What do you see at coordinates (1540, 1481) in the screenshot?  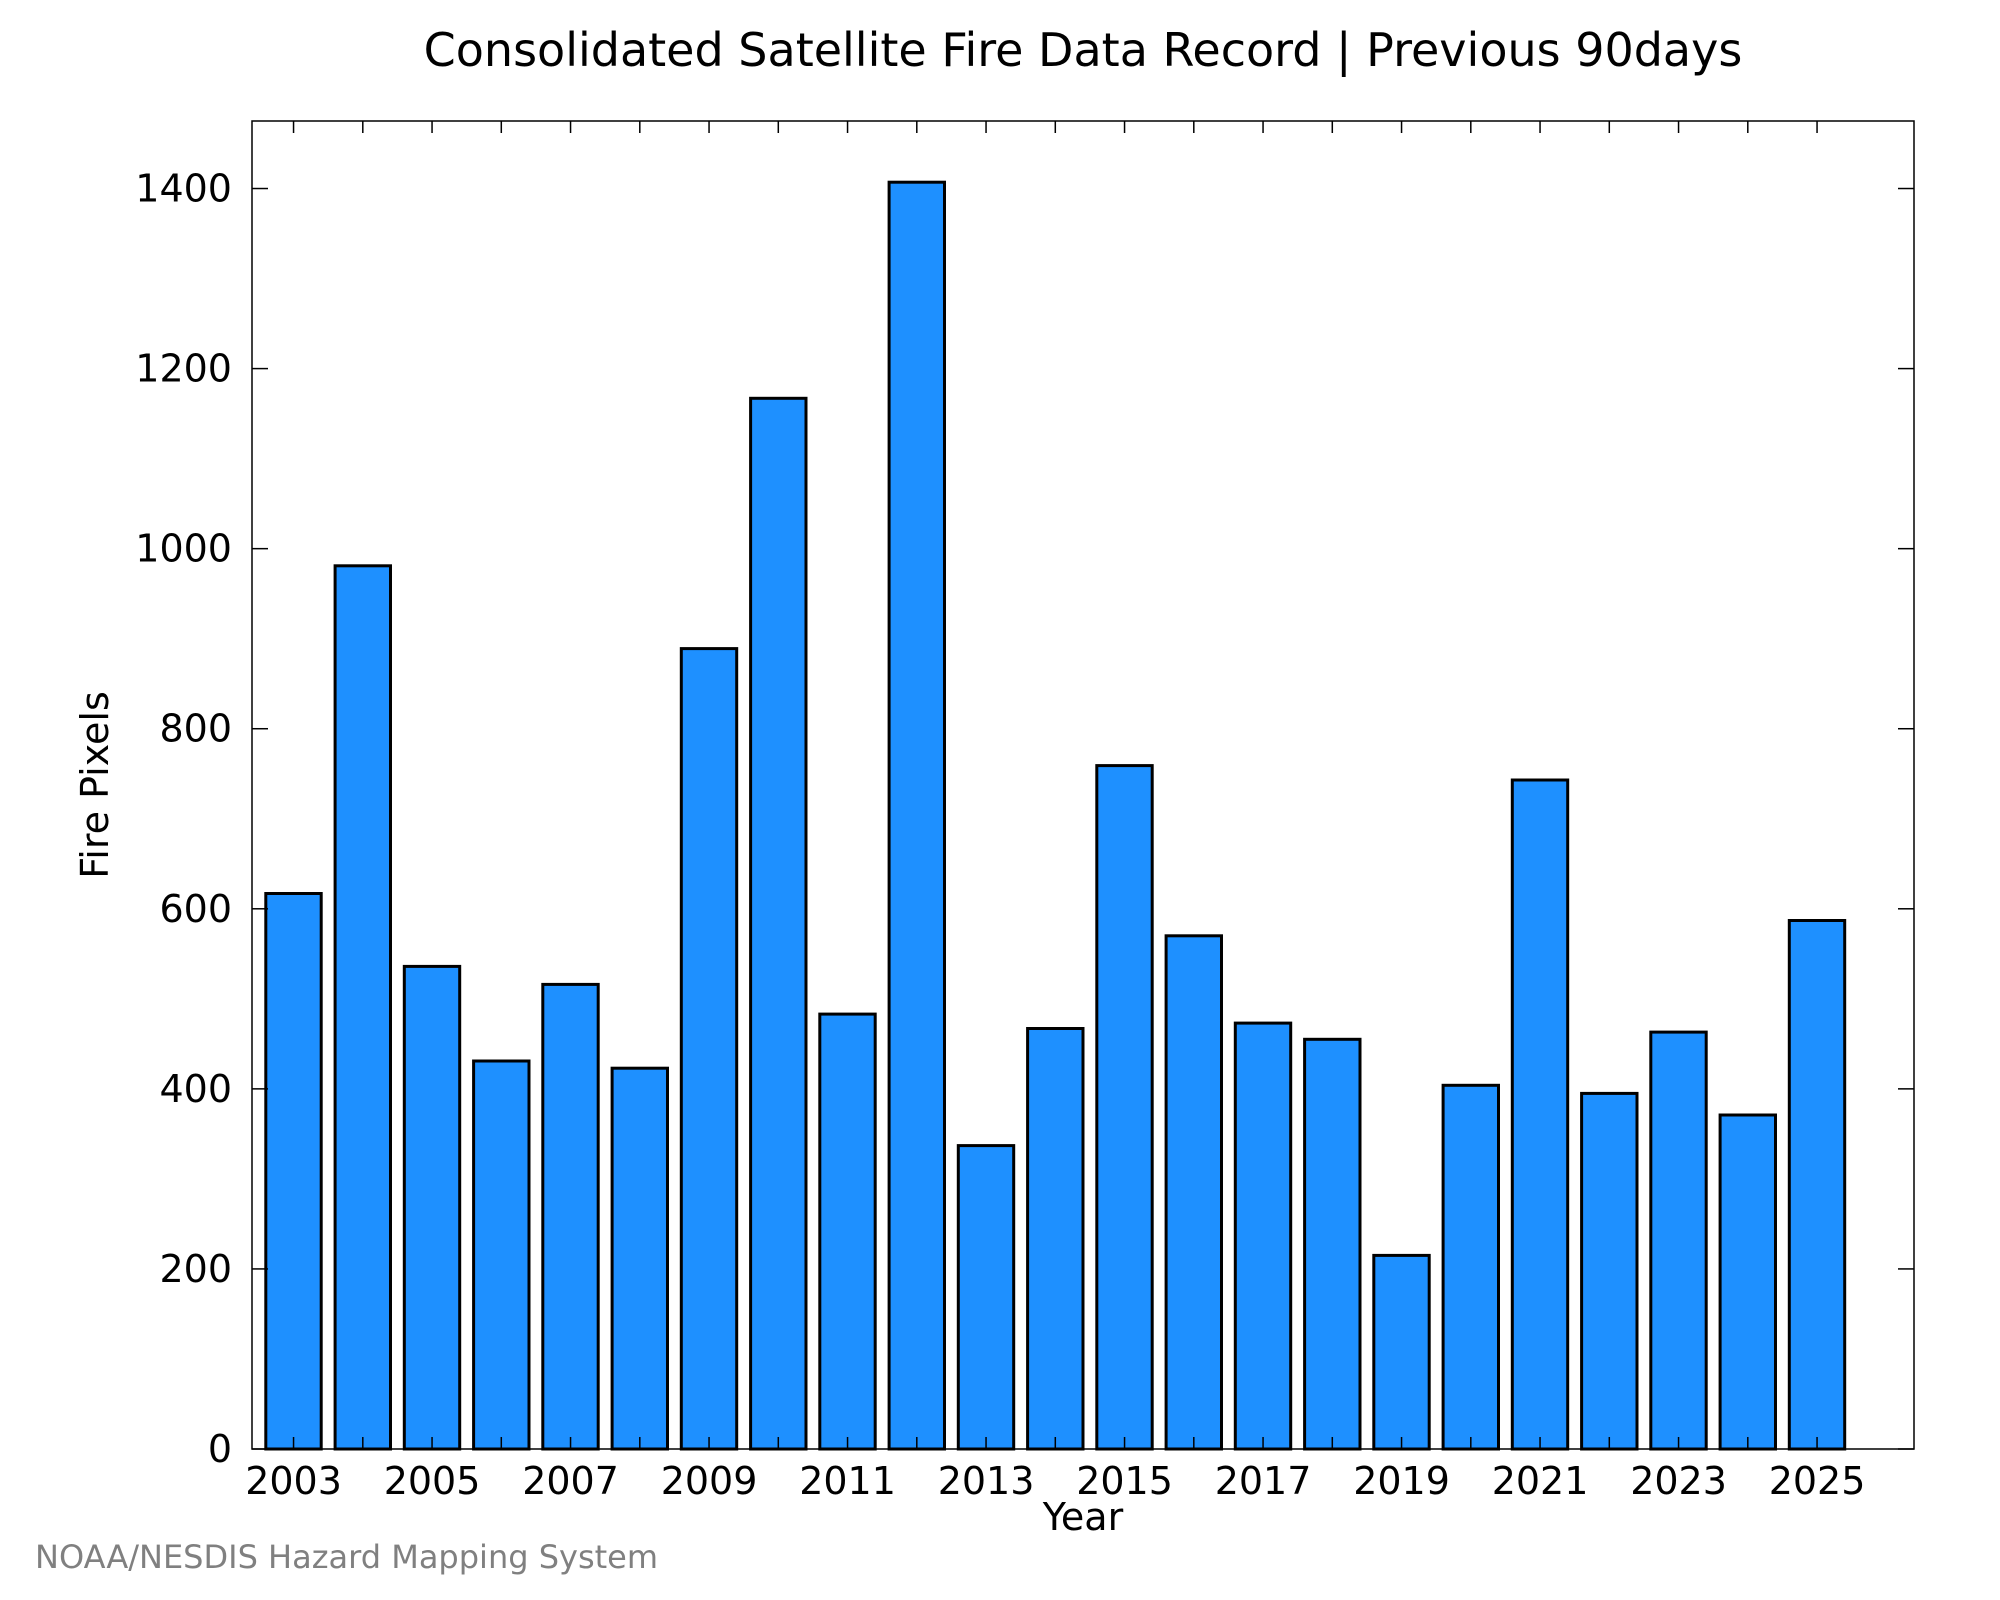 I see `x-tick-label: 2021` at bounding box center [1540, 1481].